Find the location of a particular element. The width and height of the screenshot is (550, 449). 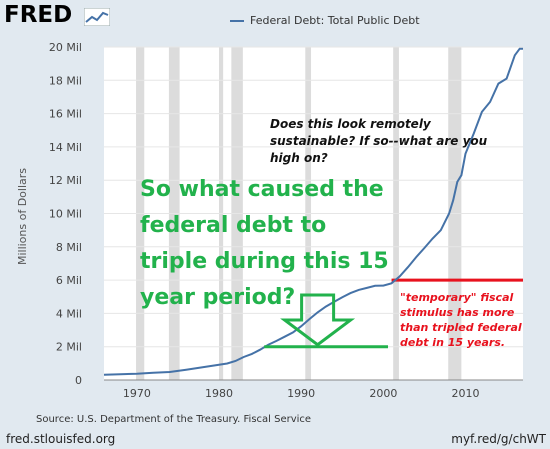

y-tick-label: 16 Mil is located at coordinates (65, 114).